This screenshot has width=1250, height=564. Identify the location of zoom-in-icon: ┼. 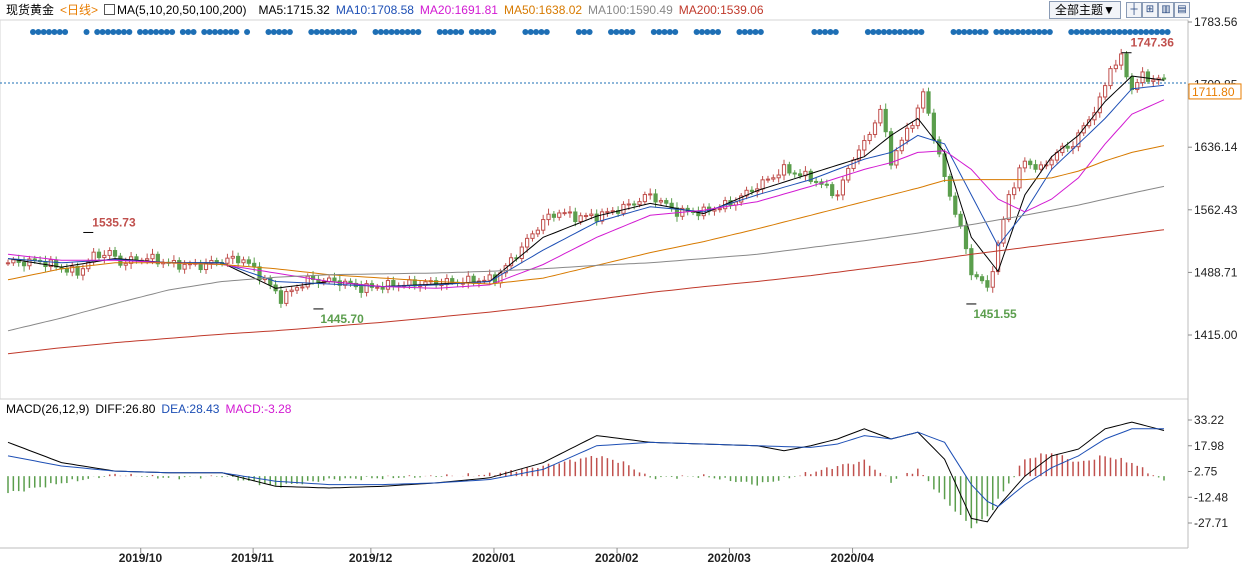
(1134, 10).